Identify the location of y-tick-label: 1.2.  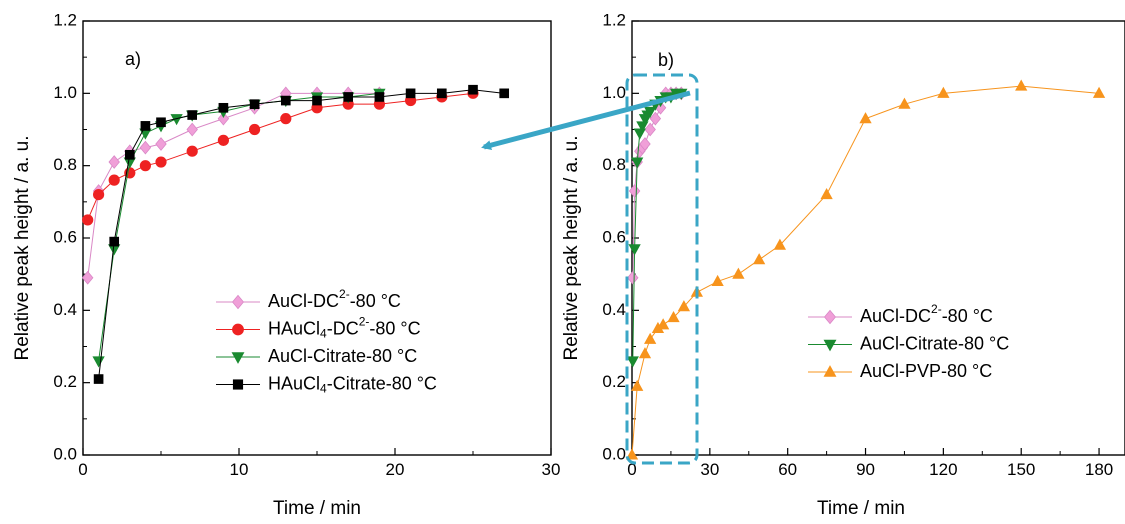
(614, 19).